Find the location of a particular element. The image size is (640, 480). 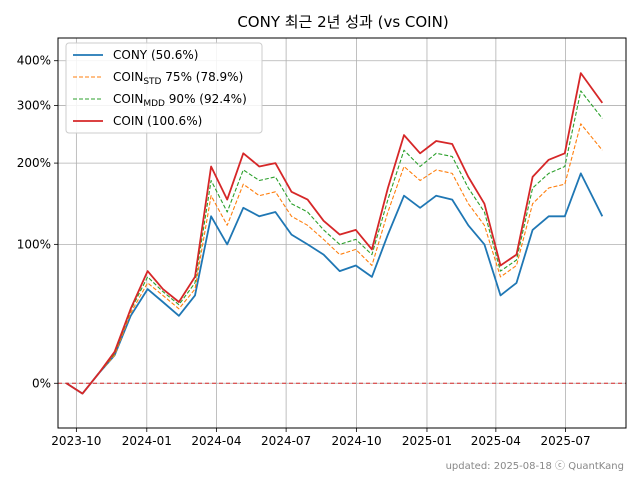

y-axis: 0% 100% 200% 300% 400% is located at coordinates (37, 222).